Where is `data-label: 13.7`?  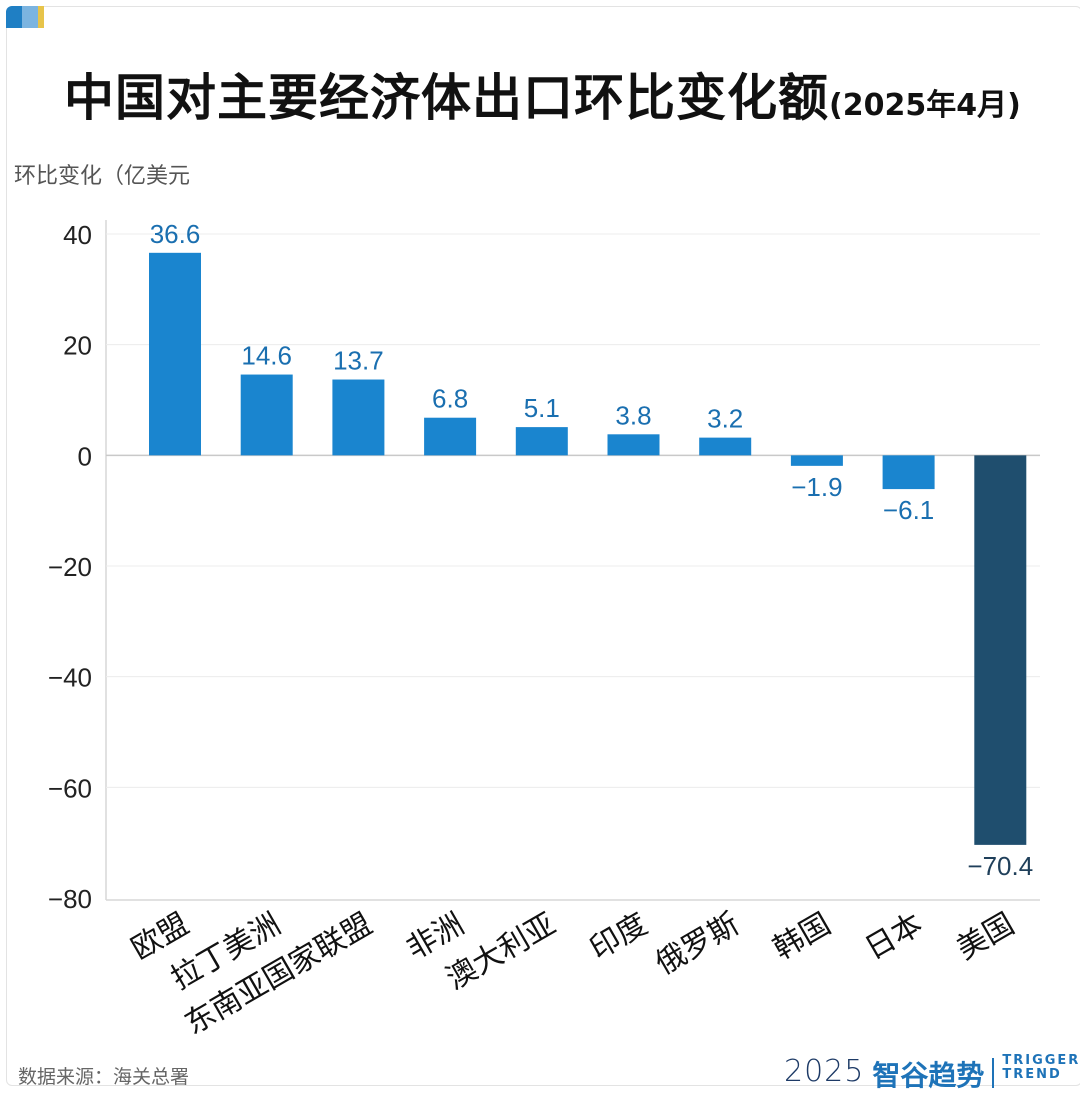
data-label: 13.7 is located at coordinates (358, 361).